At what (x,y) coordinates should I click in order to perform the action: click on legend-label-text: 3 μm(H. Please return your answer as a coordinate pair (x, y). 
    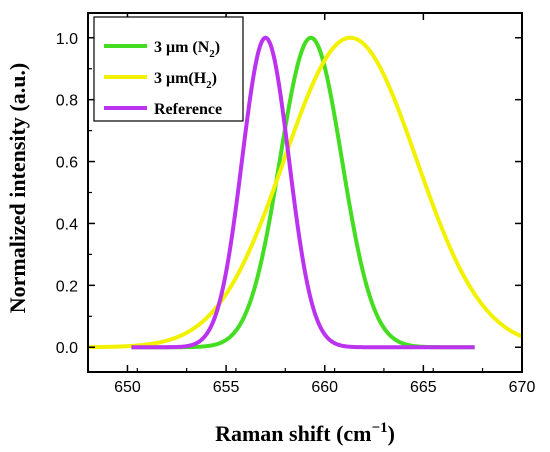
    Looking at the image, I should click on (180, 78).